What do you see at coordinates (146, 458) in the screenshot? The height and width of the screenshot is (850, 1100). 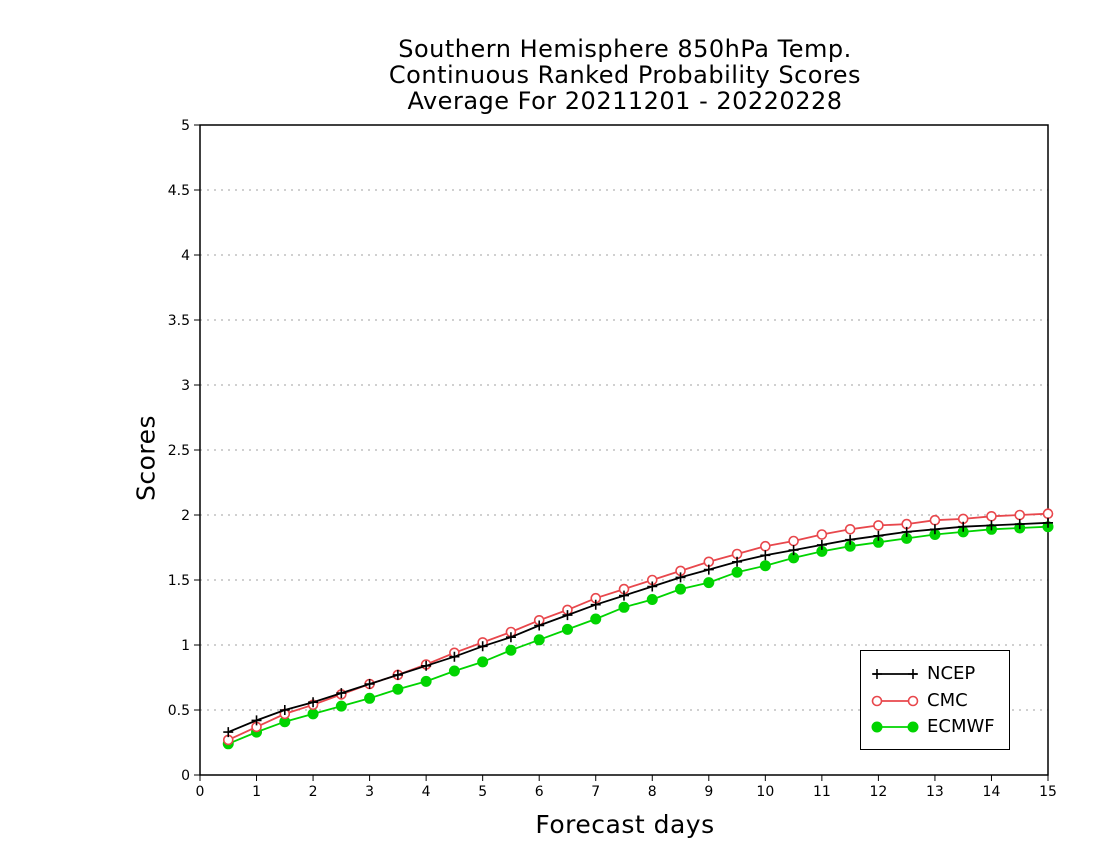 I see `y-axis-label: Scores` at bounding box center [146, 458].